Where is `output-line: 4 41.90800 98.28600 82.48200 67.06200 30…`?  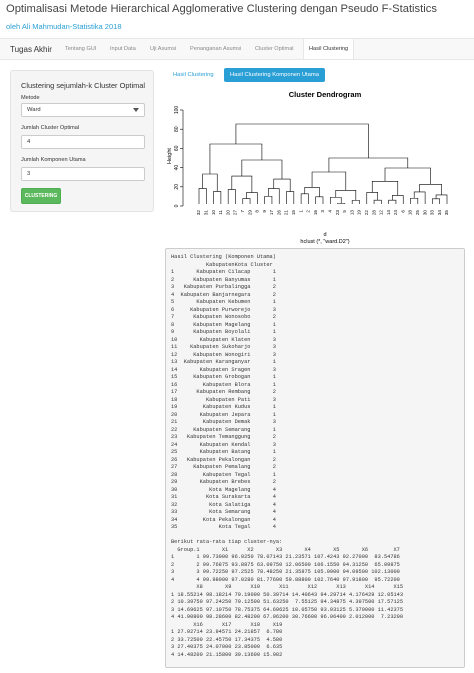
output-line: 4 41.90800 98.28600 82.48200 67.06200 30… is located at coordinates (287, 617).